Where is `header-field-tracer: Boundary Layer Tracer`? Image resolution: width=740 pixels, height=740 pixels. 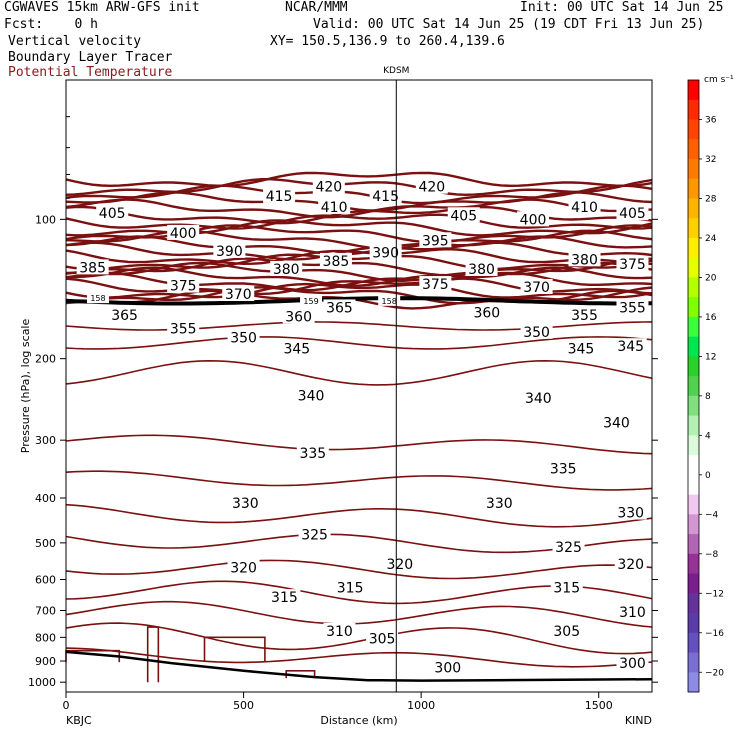
header-field-tracer: Boundary Layer Tracer is located at coordinates (90, 57).